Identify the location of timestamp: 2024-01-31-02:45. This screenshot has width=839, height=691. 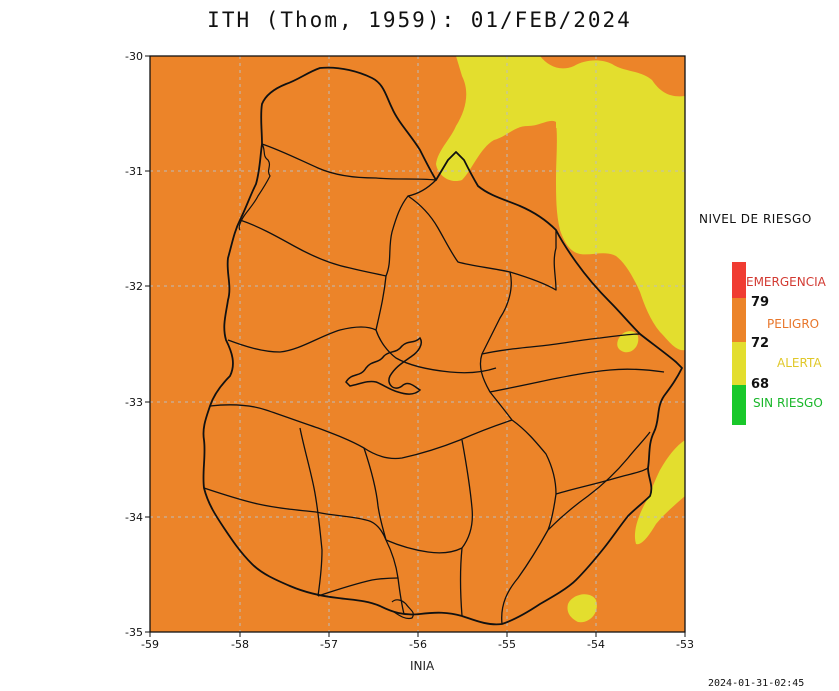
(756, 683).